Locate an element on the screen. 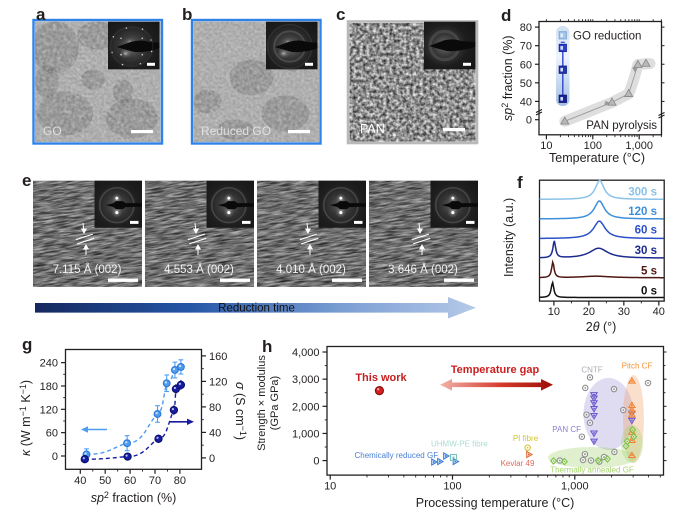  svg-text: 7.115 Å (002) is located at coordinates (87, 269).